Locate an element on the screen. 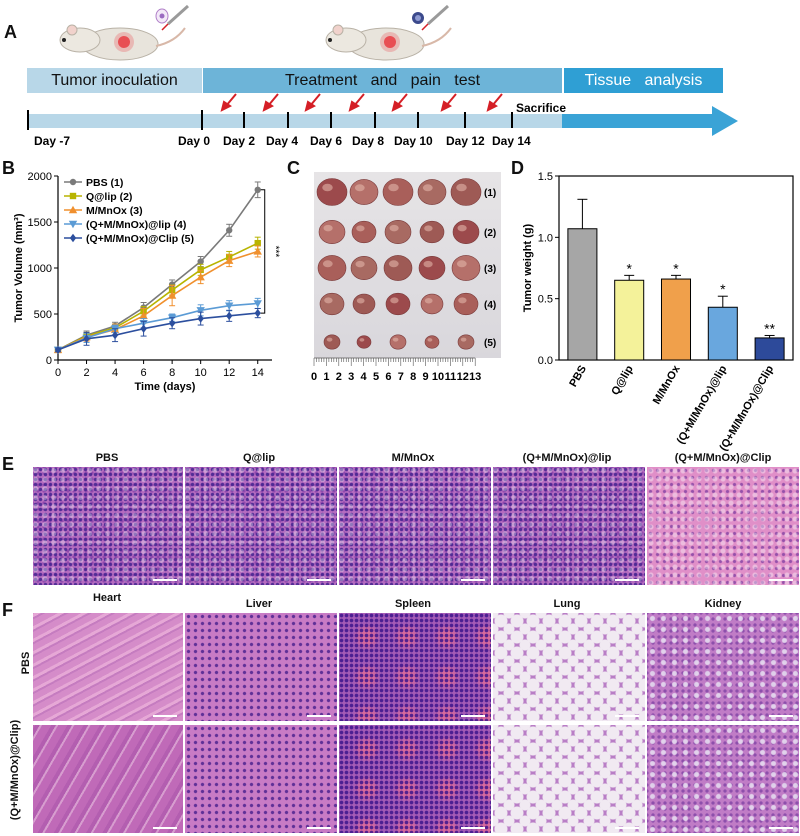  tumor-photo: (1) (2) (3) (4) (5) is located at coordinates (407, 265).